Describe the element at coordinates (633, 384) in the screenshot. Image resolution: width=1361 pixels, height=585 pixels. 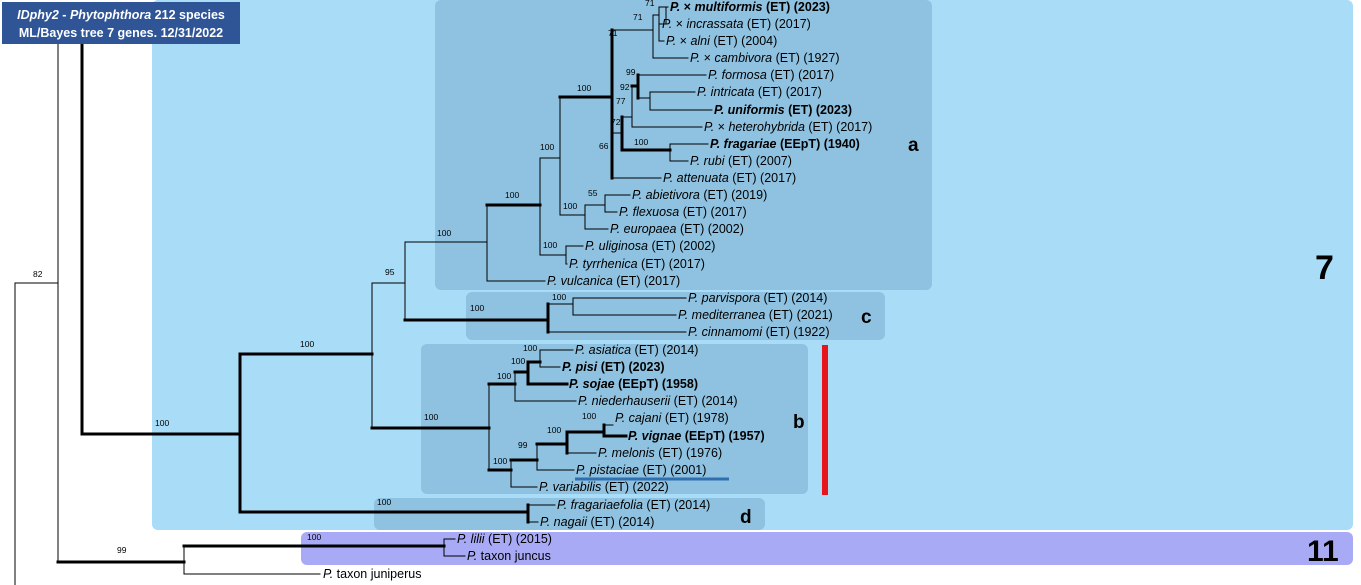
I see `taxon-sojae: P. sojae (EEpT) (1958)` at that location.